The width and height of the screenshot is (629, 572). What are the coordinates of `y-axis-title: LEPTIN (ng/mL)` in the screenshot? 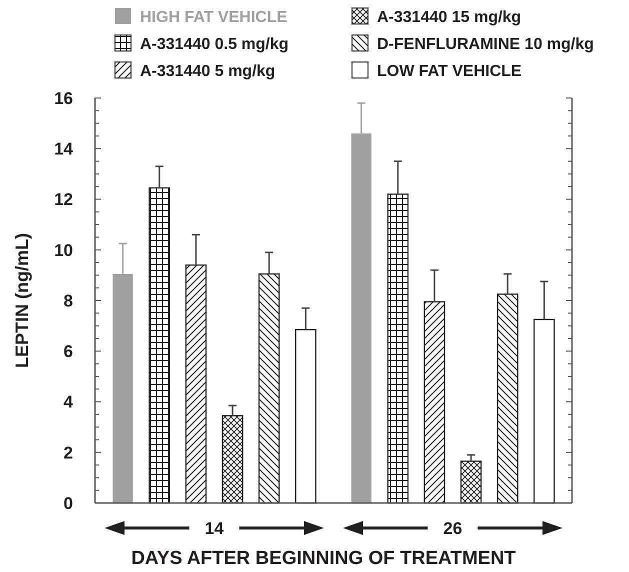 It's located at (22, 300).